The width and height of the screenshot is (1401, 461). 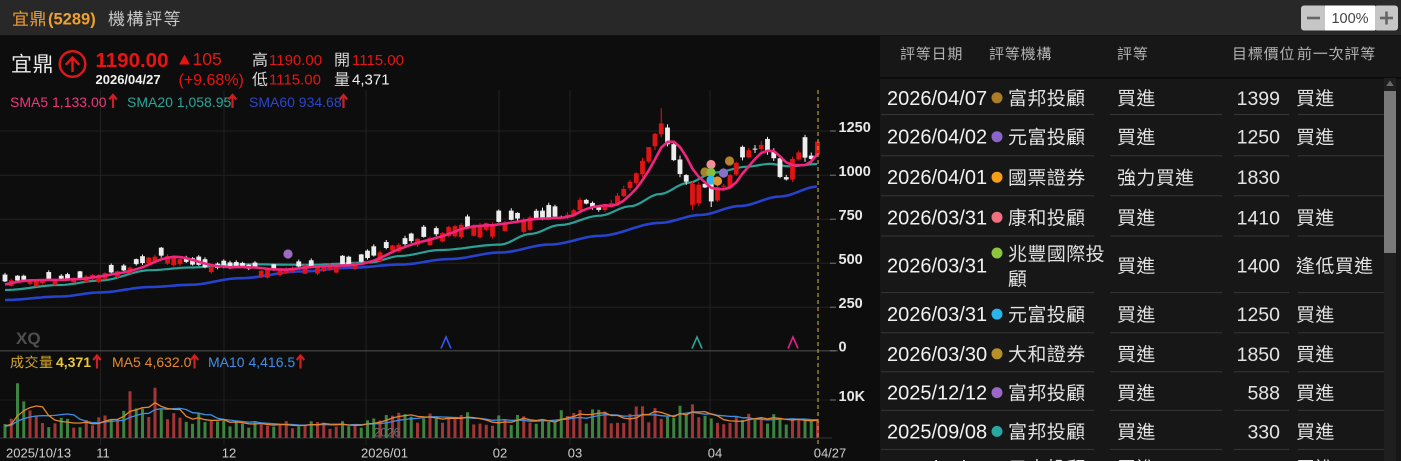 I want to click on svg-text: 2026/03/30, so click(x=937, y=355).